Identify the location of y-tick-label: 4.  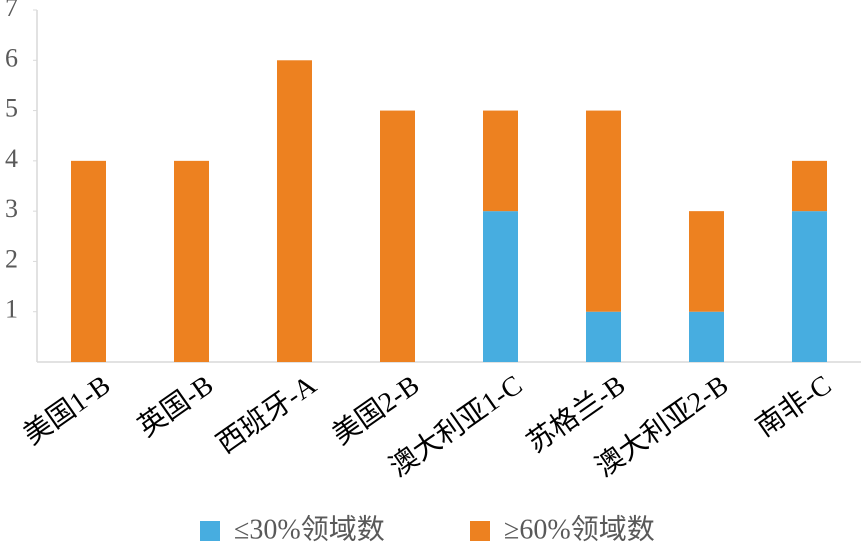
(11, 158).